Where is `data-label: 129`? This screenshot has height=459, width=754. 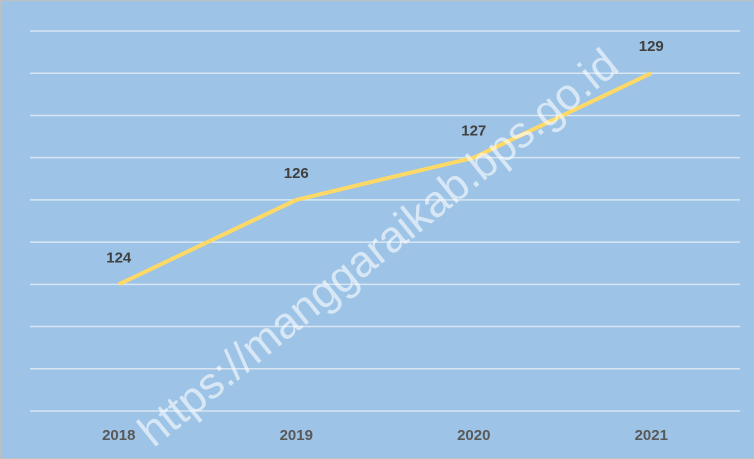 data-label: 129 is located at coordinates (651, 46).